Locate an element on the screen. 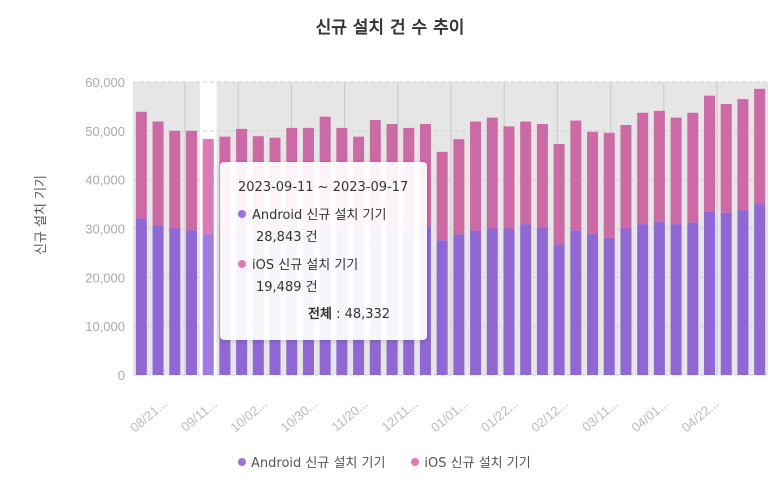 The height and width of the screenshot is (487, 780). y-tick-label: 30,000 is located at coordinates (105, 229).